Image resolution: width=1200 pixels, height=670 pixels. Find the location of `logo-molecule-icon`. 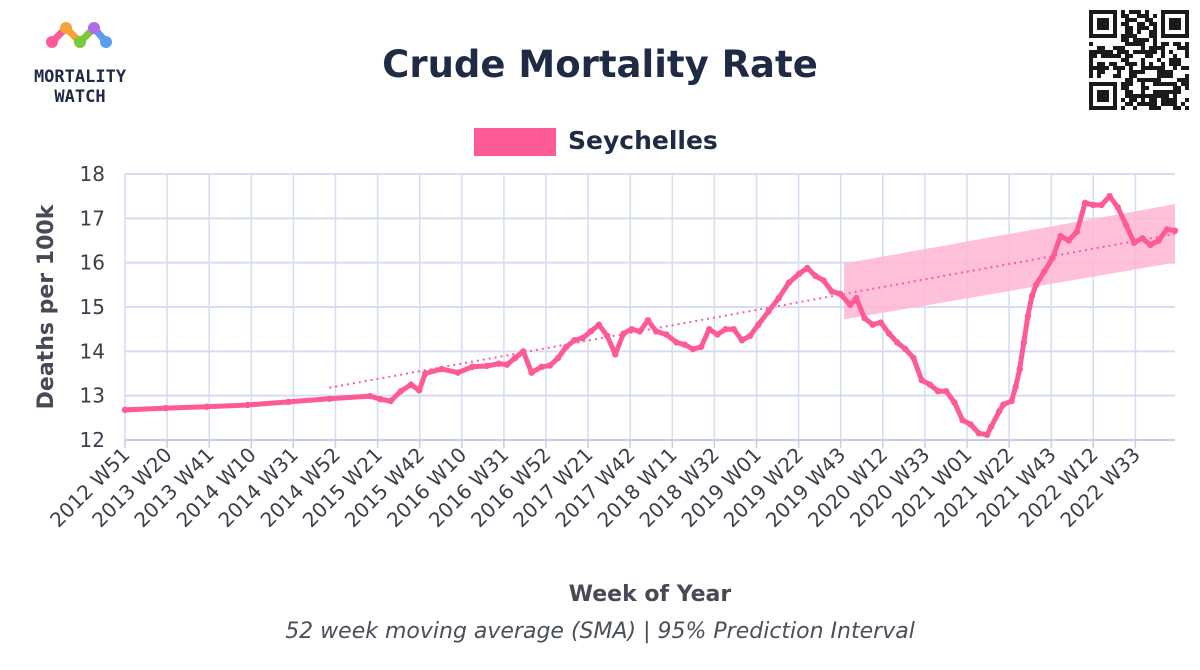

logo-molecule-icon is located at coordinates (79, 35).